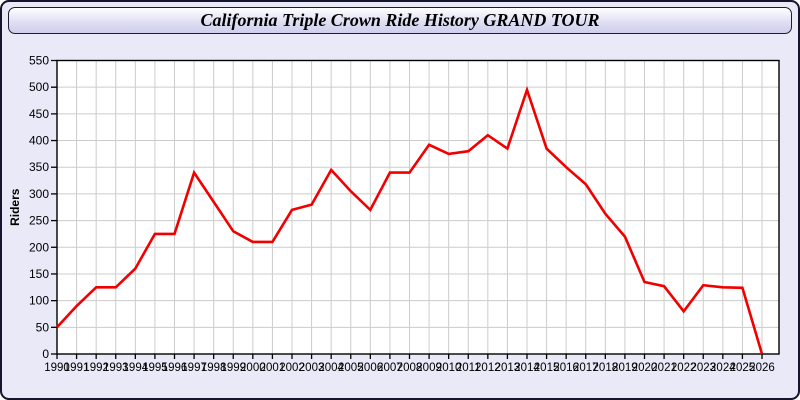  Describe the element at coordinates (312, 368) in the screenshot. I see `svg-text: 2003` at that location.